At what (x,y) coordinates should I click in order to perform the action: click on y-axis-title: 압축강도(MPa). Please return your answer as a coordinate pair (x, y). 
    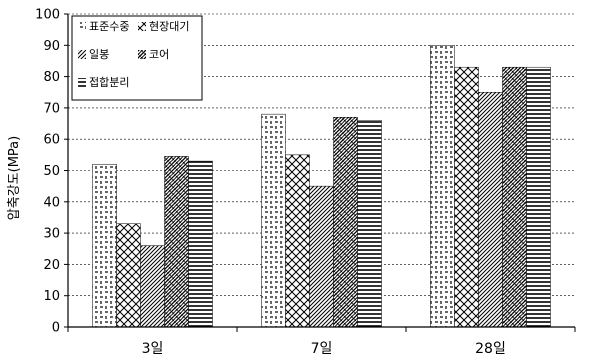
    Looking at the image, I should click on (14, 178).